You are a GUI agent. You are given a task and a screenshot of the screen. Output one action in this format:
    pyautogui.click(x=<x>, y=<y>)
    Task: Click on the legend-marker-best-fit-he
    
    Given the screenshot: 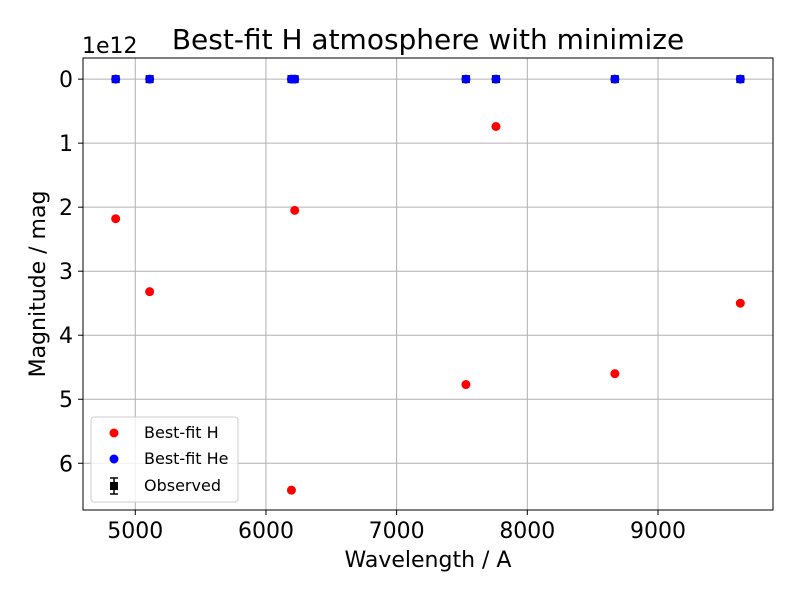 What is the action you would take?
    pyautogui.click(x=114, y=459)
    